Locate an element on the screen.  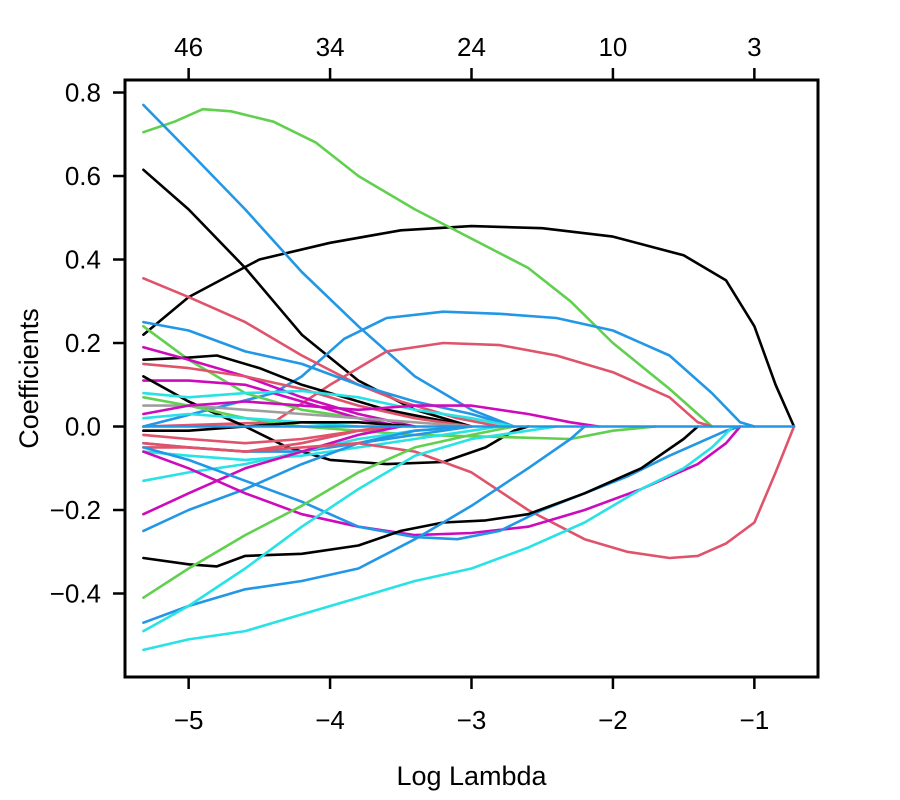
y-axis-title: Coefficients is located at coordinates (29, 378).